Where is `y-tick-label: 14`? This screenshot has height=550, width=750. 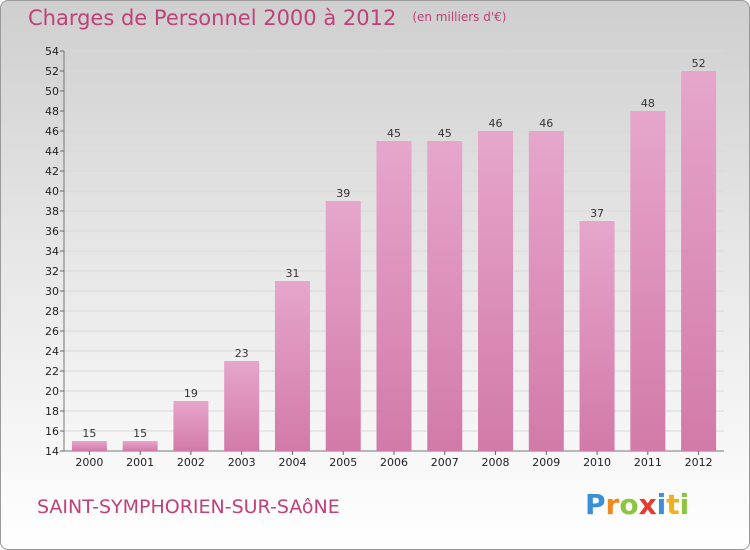
y-tick-label: 14 is located at coordinates (52, 451).